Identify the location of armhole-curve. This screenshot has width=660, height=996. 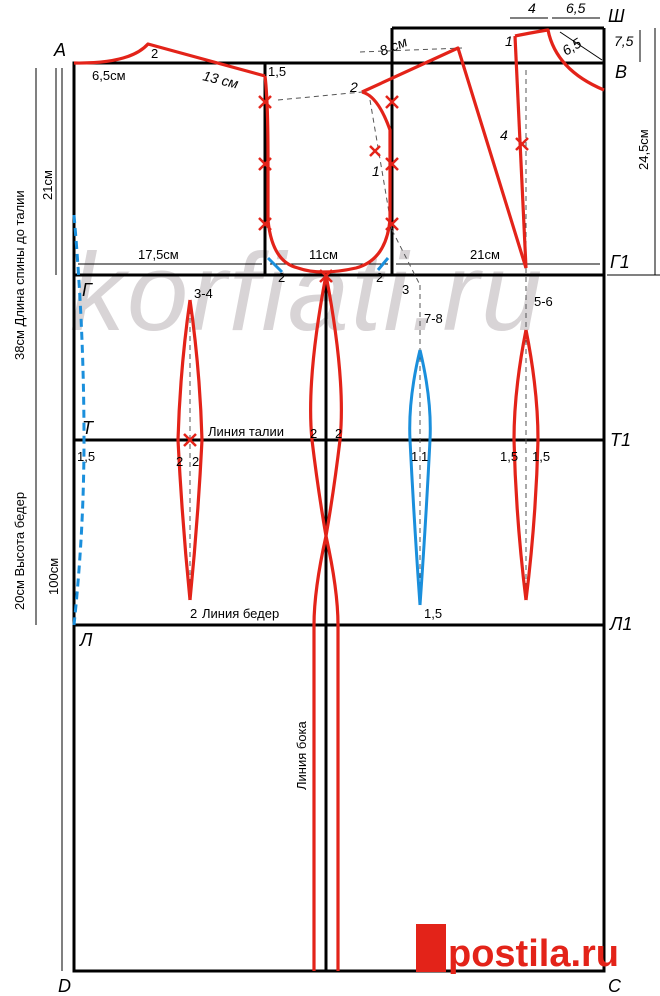
(327, 174).